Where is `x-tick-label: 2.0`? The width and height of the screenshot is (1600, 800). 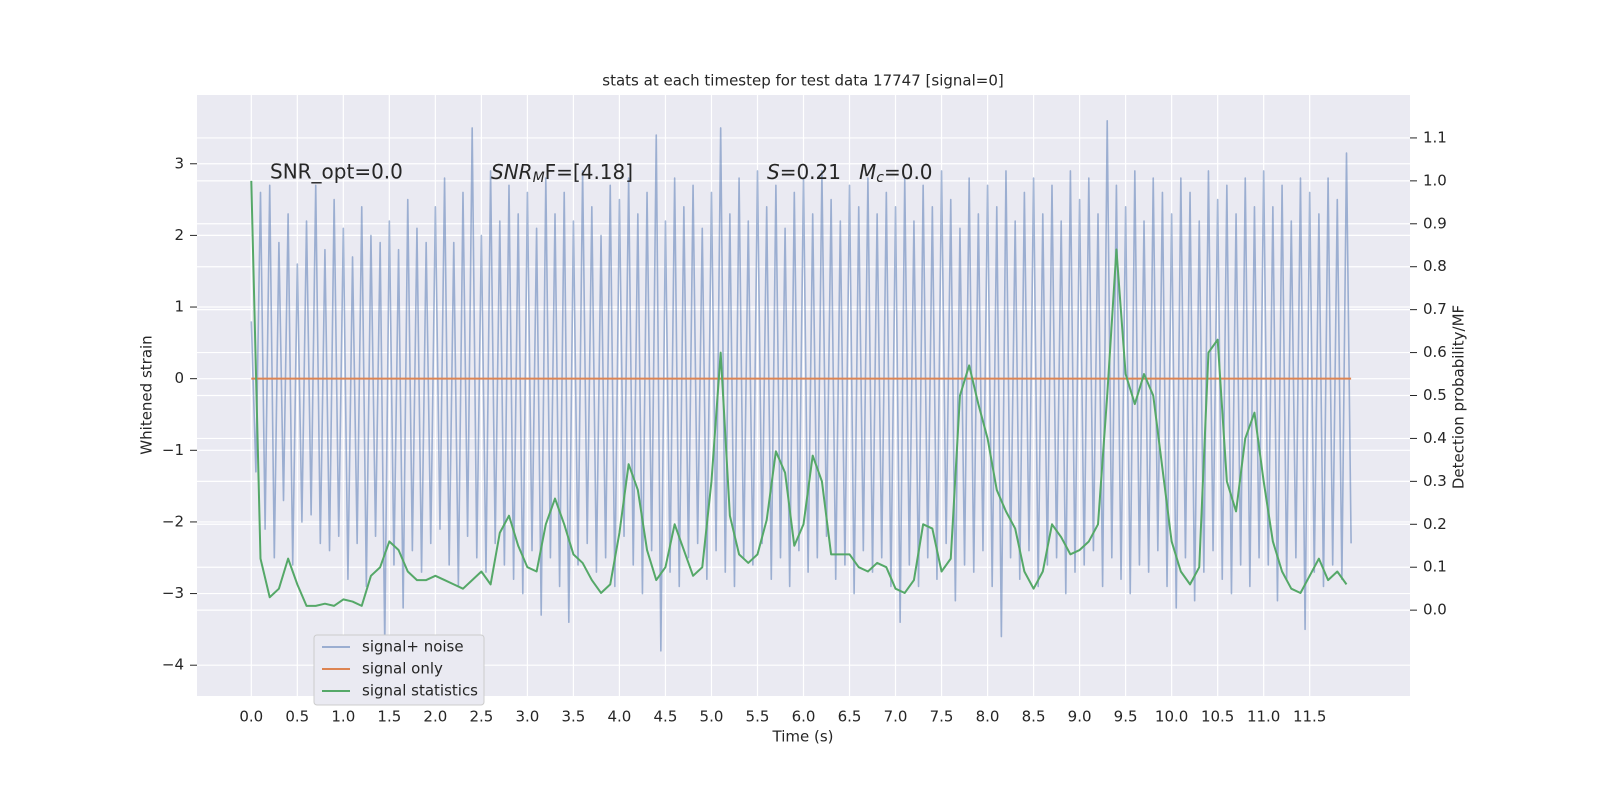
x-tick-label: 2.0 is located at coordinates (435, 717).